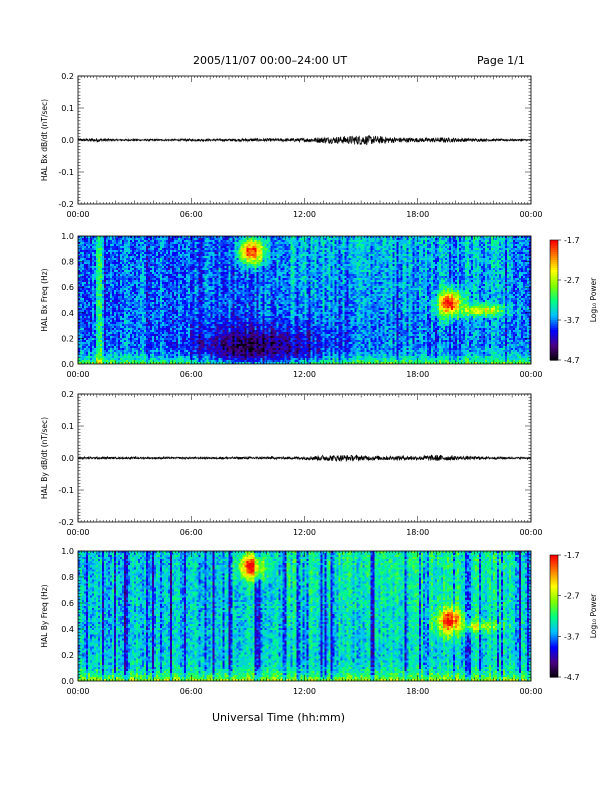 This screenshot has height=792, width=612. Describe the element at coordinates (44, 458) in the screenshot. I see `y-axis-label: HAL By dB/dt (nT/sec)` at that location.